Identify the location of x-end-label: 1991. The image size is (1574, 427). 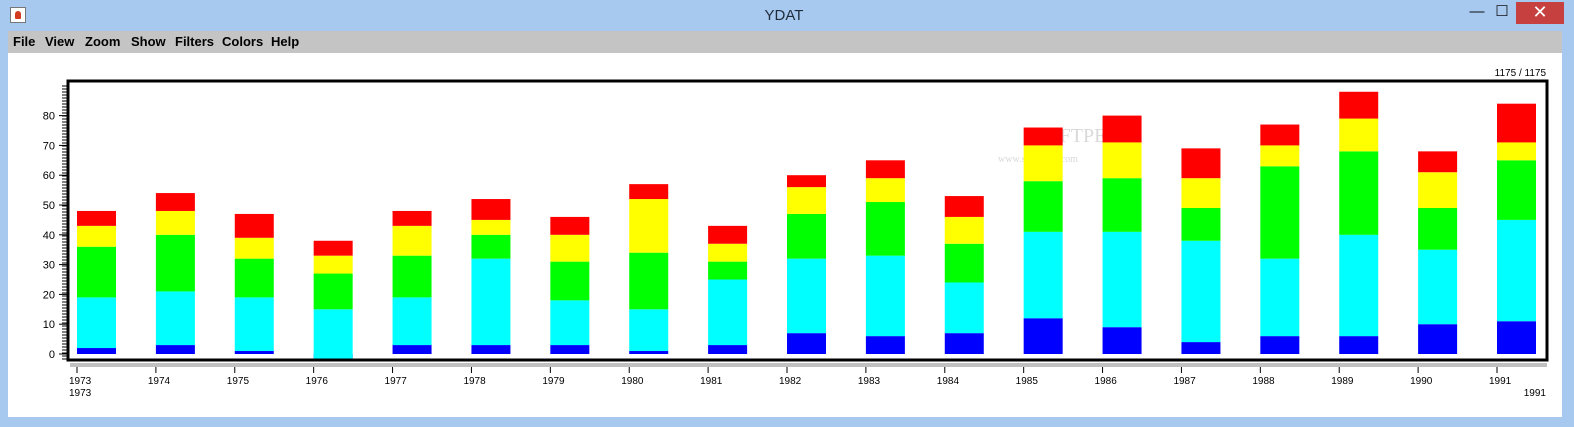
(1535, 393).